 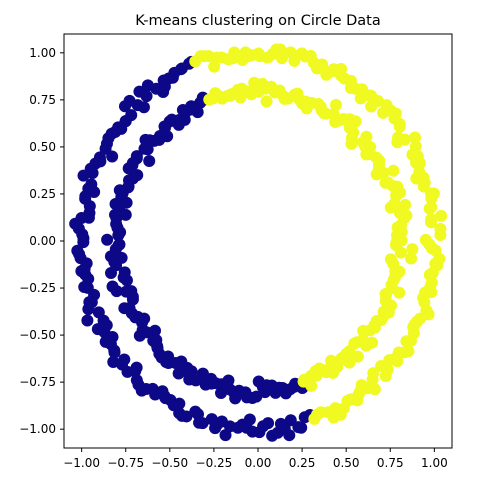 I want to click on x-tick-label: 0.25, so click(x=302, y=463).